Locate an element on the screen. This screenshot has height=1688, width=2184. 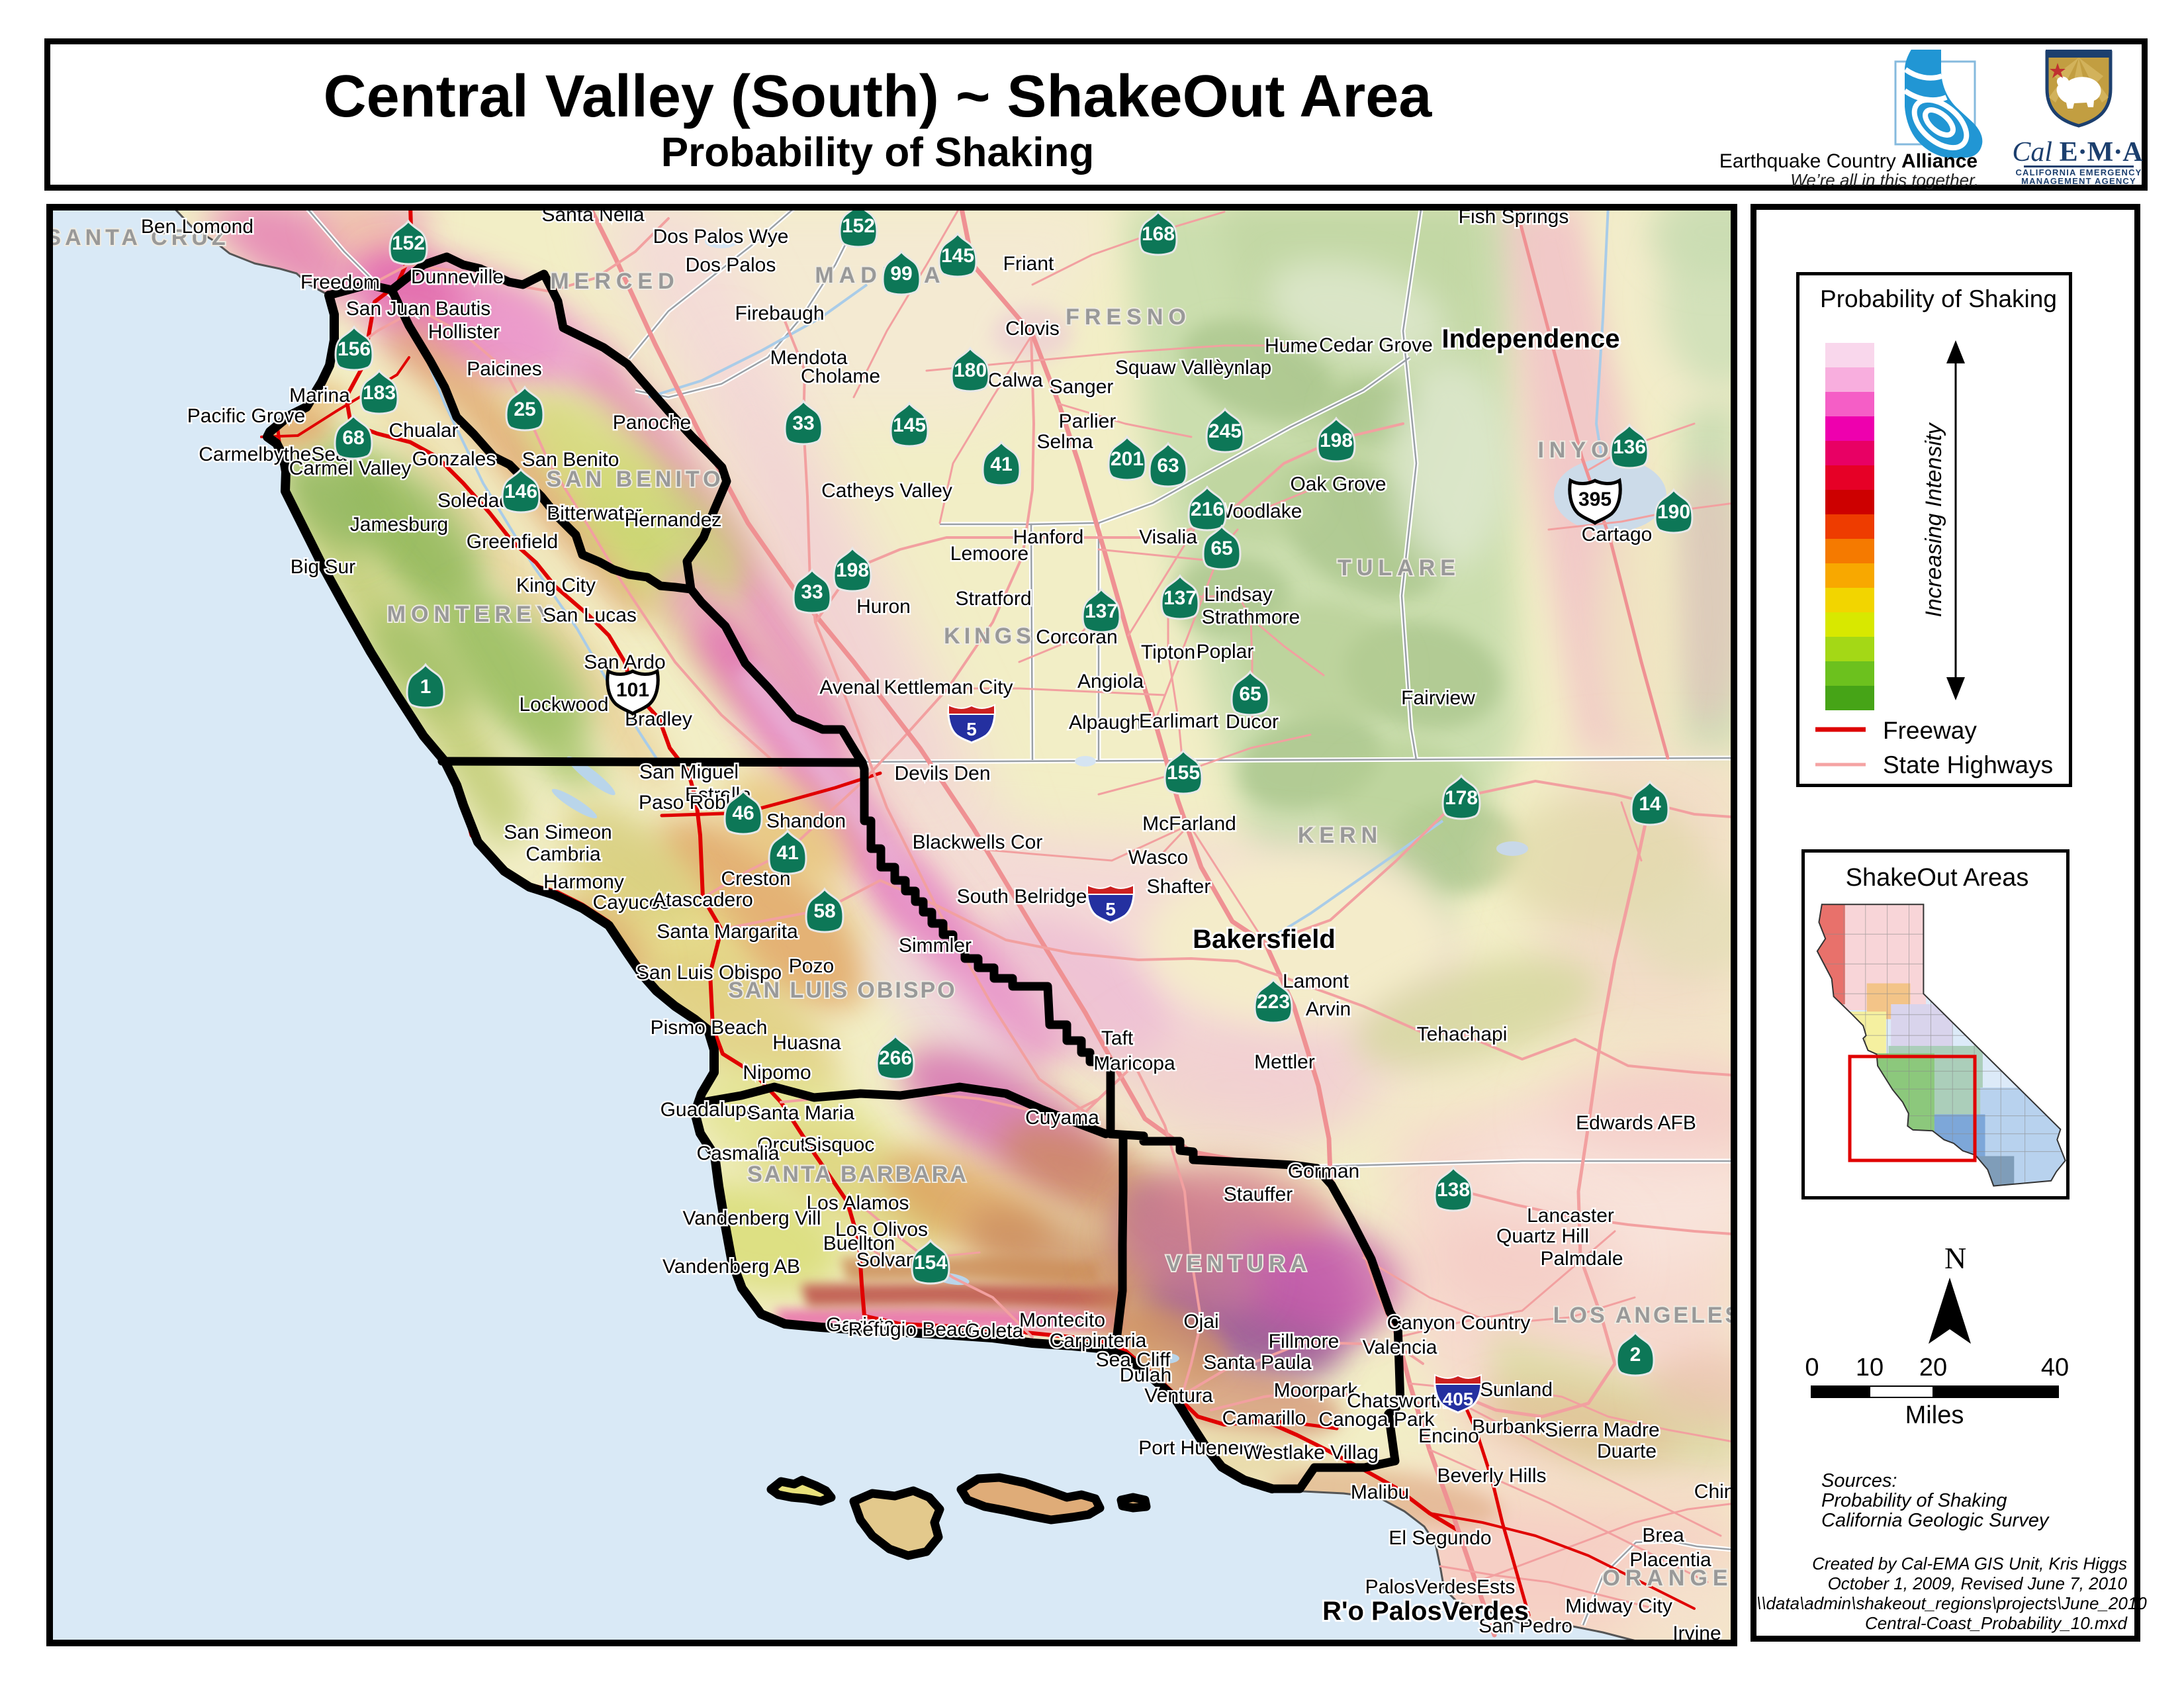
svg-text: Duarte is located at coordinates (1627, 1451).